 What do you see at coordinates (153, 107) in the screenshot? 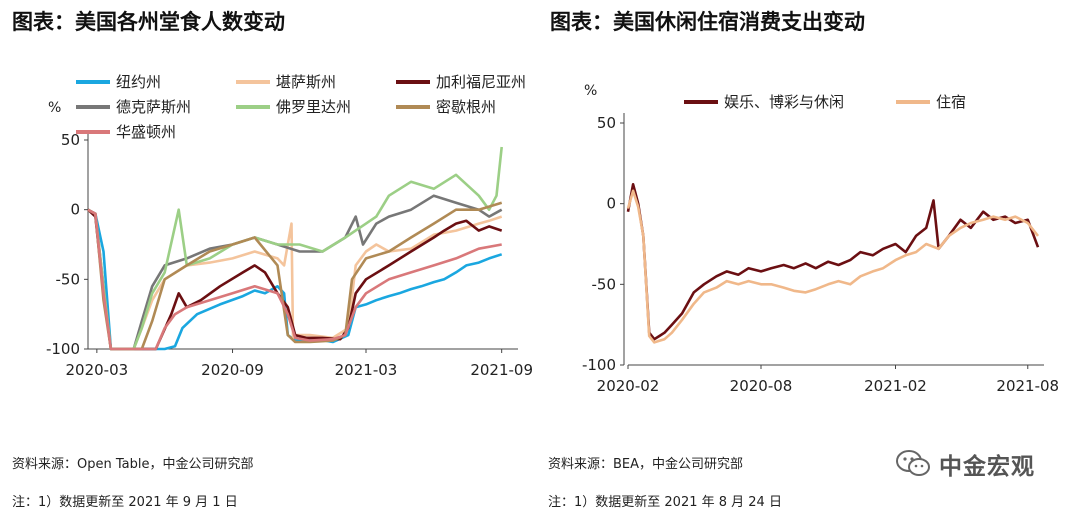
I see `legend-label: 德克萨斯州` at bounding box center [153, 107].